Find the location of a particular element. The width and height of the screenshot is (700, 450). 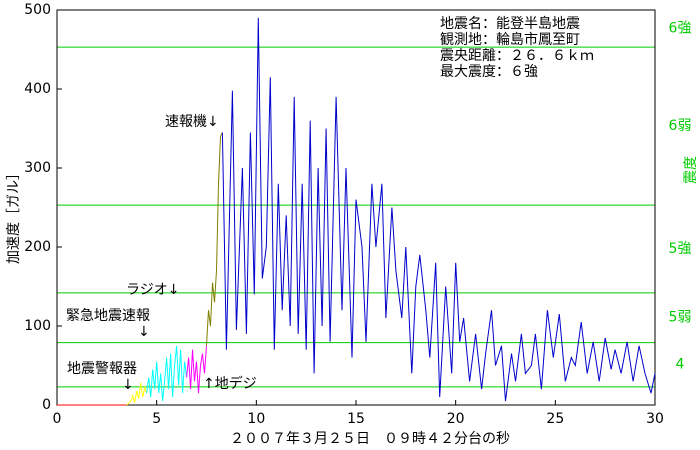

x-tick-label: 5 is located at coordinates (156, 419).